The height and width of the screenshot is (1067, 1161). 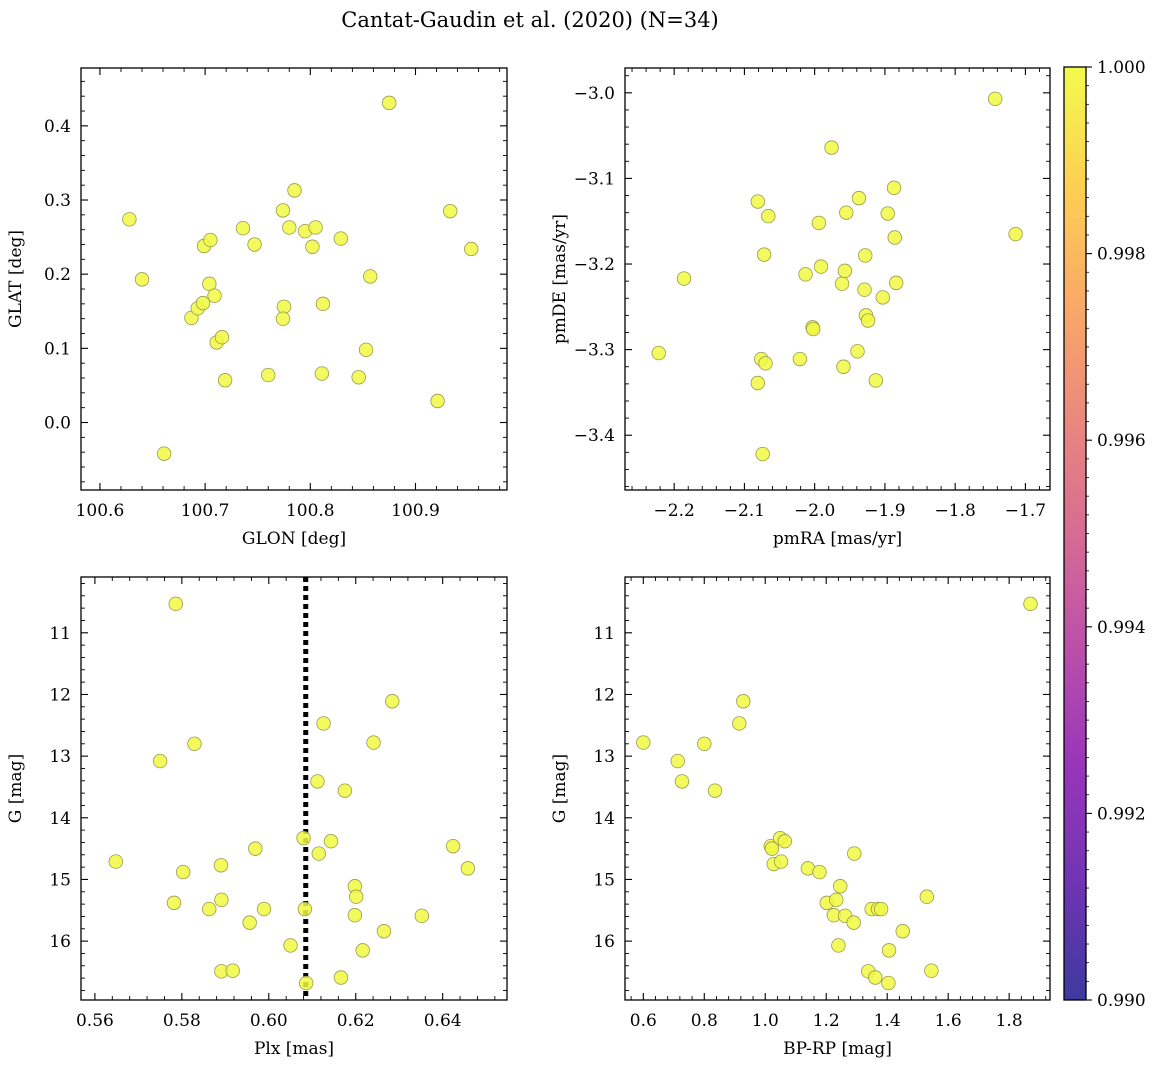 What do you see at coordinates (205, 511) in the screenshot?
I see `x-tick-label: 100.7` at bounding box center [205, 511].